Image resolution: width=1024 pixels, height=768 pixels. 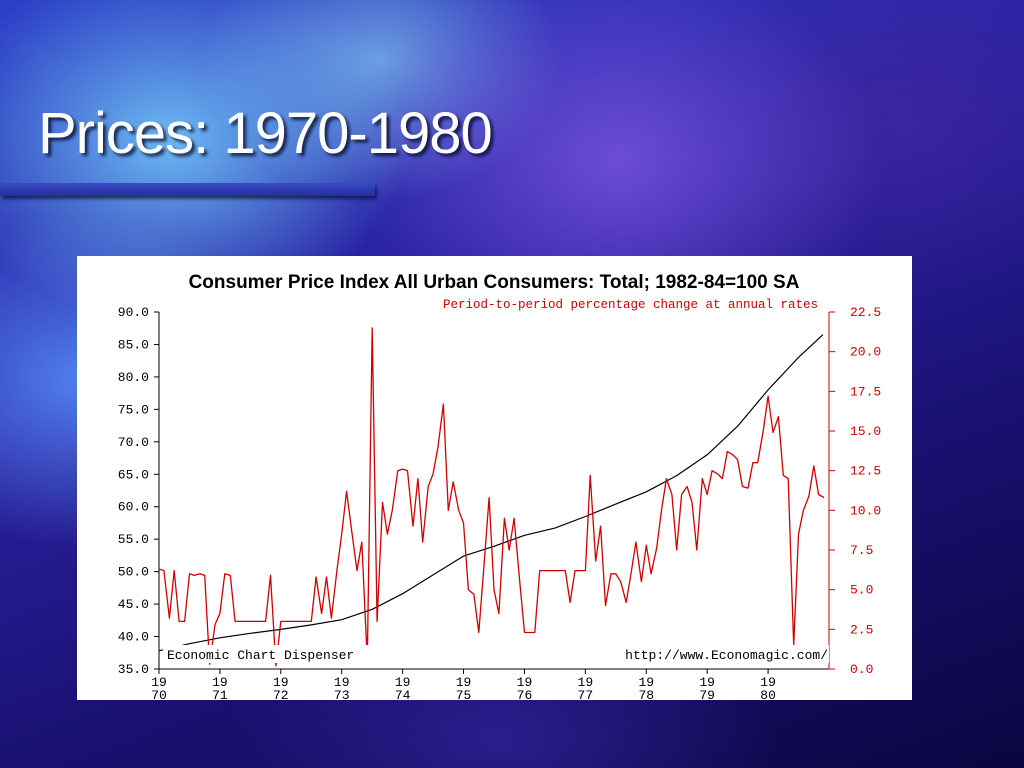 I want to click on right-tick-label: 10.0, so click(x=865, y=510).